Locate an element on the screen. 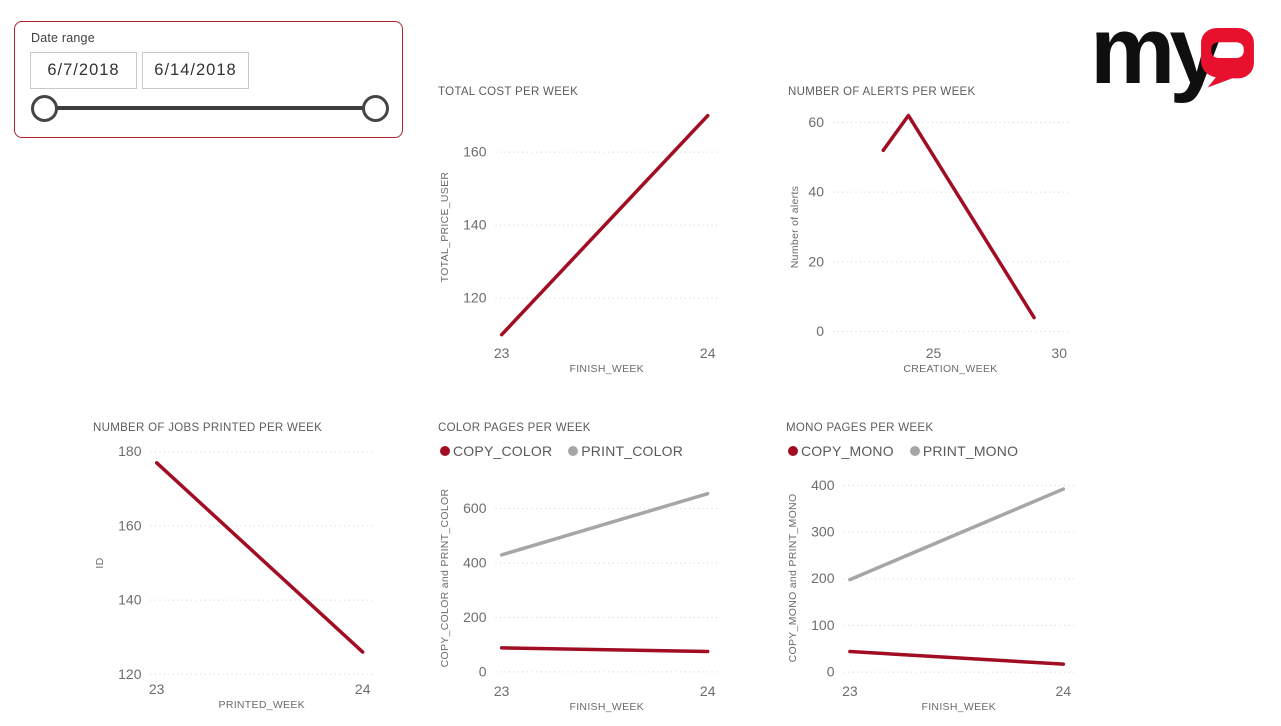  chart-title: NUMBER OF ALERTS PER WEEK is located at coordinates (882, 92).